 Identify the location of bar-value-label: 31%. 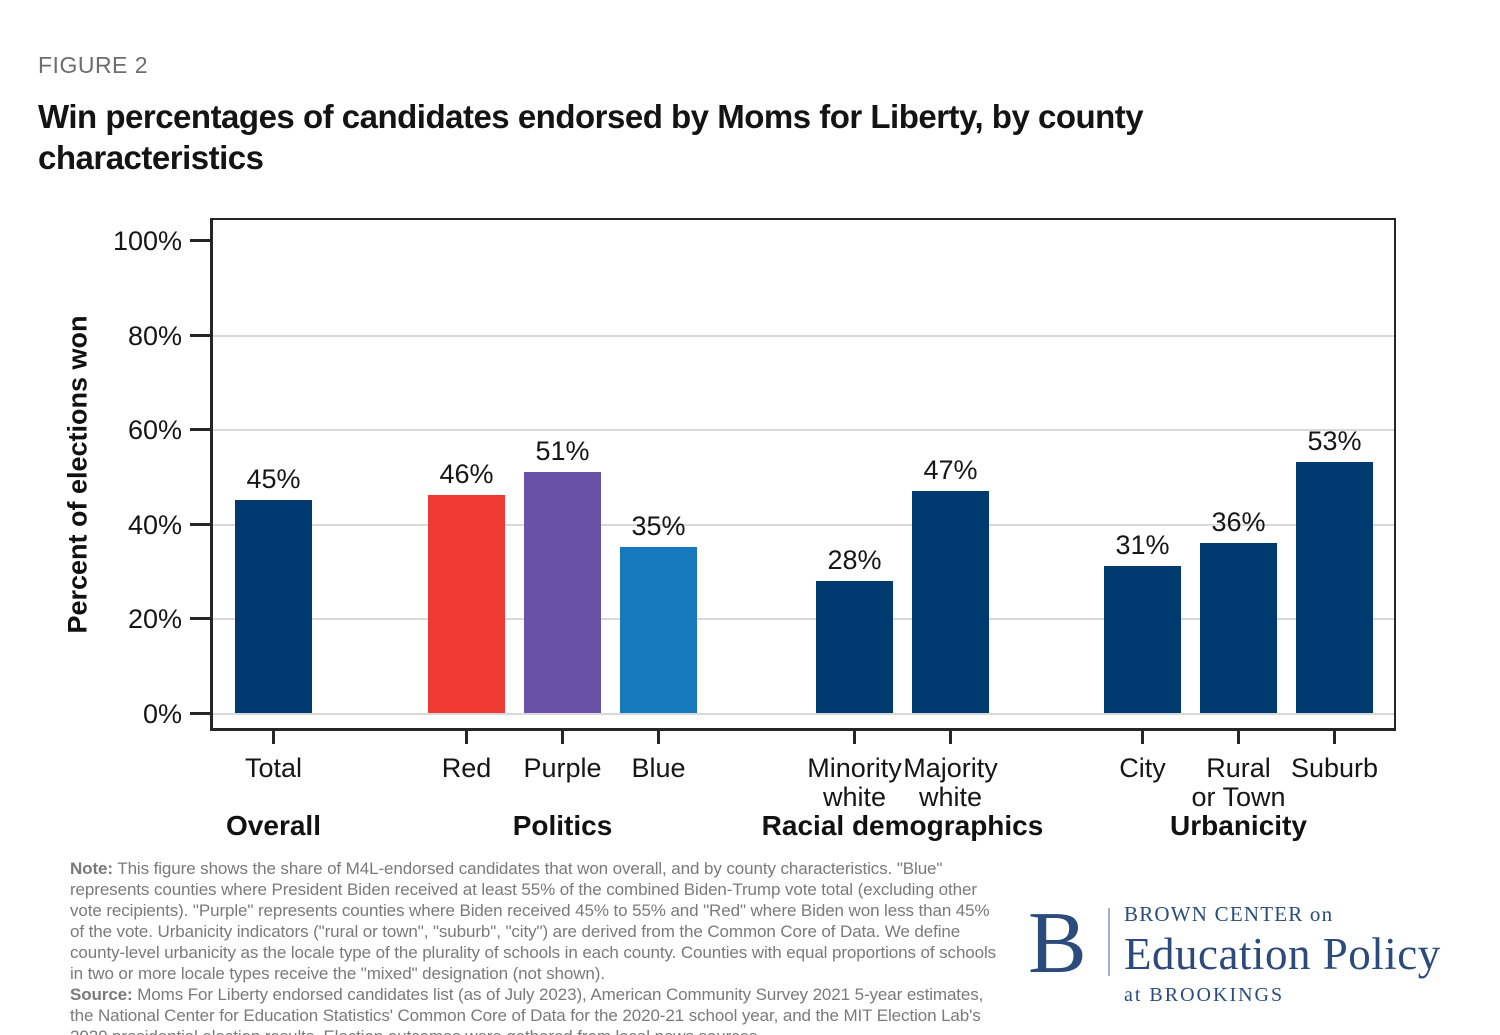
(1142, 545).